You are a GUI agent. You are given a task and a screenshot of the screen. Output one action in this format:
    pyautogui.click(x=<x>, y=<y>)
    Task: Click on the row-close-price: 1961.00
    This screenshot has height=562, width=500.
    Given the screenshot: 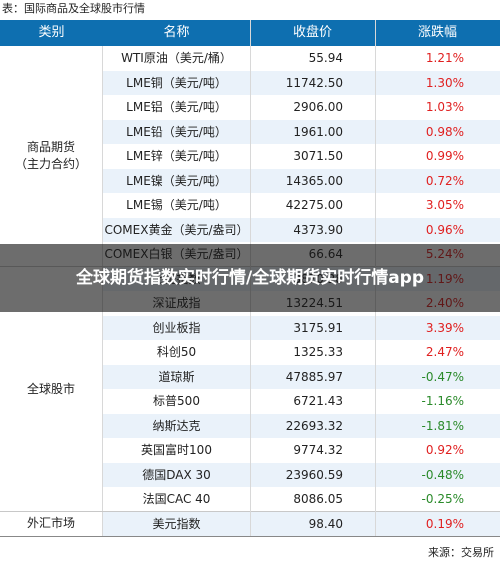 What is the action you would take?
    pyautogui.click(x=318, y=131)
    